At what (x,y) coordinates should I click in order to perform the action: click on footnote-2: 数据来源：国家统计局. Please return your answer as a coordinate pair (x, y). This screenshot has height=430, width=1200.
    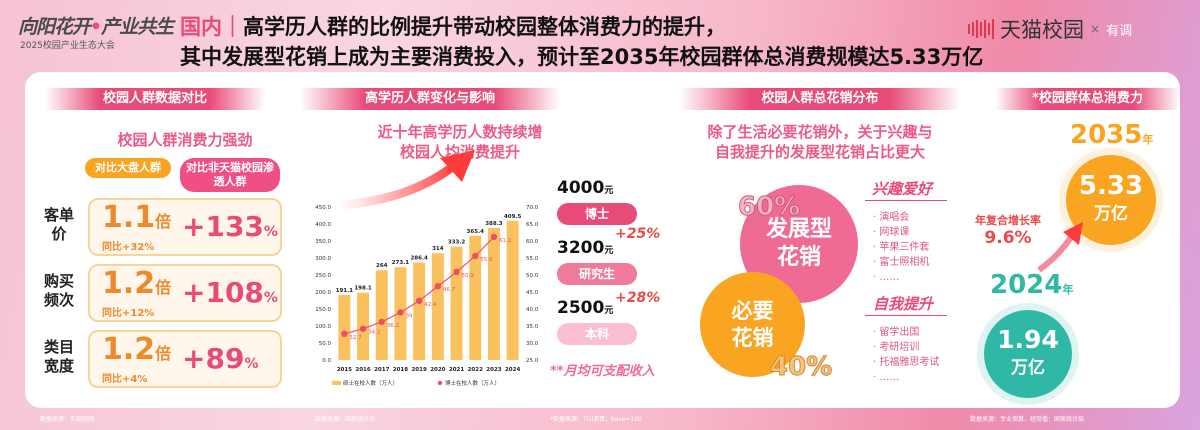
    Looking at the image, I should click on (345, 419).